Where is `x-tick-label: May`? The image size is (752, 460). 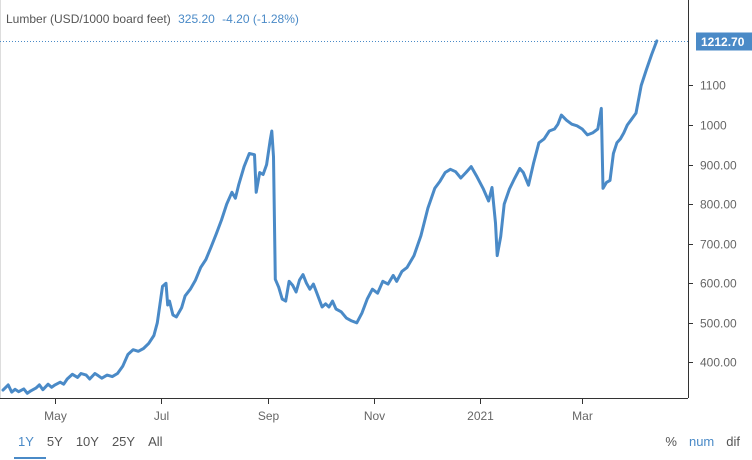 x-tick-label: May is located at coordinates (55, 416).